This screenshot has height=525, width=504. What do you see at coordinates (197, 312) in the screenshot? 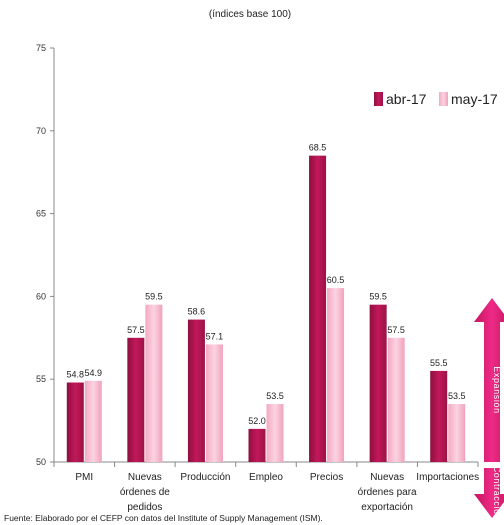
I see `data-label-abr-17-2: 58.6` at bounding box center [197, 312].